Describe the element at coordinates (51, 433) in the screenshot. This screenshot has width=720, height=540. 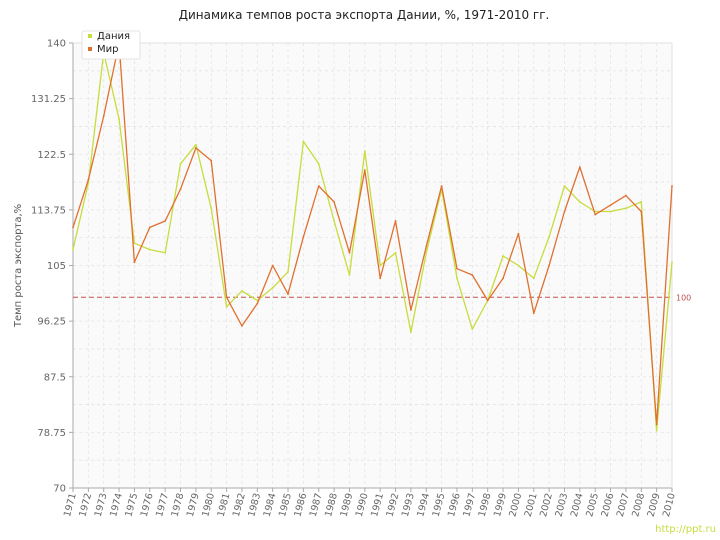
I see `y-tick-label: 78.75` at that location.